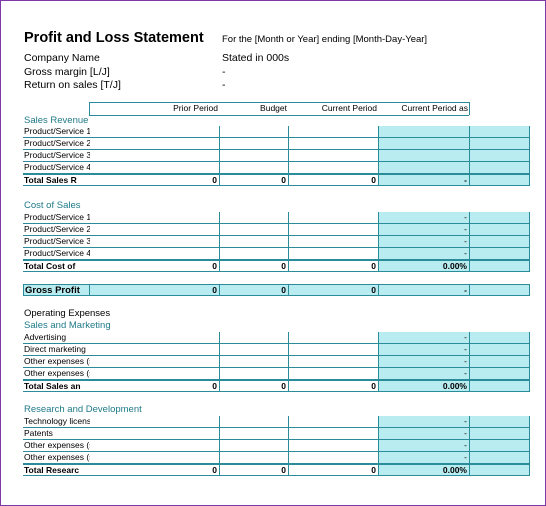  What do you see at coordinates (56, 470) in the screenshot?
I see `cell-label: Total Researc` at bounding box center [56, 470].